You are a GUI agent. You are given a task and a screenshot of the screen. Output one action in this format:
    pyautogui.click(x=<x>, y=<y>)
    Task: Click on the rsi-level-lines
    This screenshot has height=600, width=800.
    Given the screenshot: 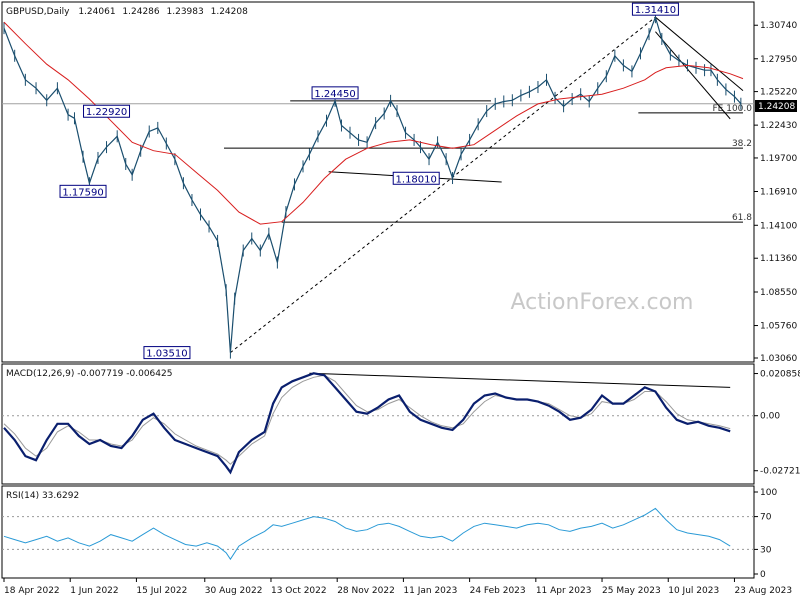 What is the action you would take?
    pyautogui.click(x=378, y=533)
    